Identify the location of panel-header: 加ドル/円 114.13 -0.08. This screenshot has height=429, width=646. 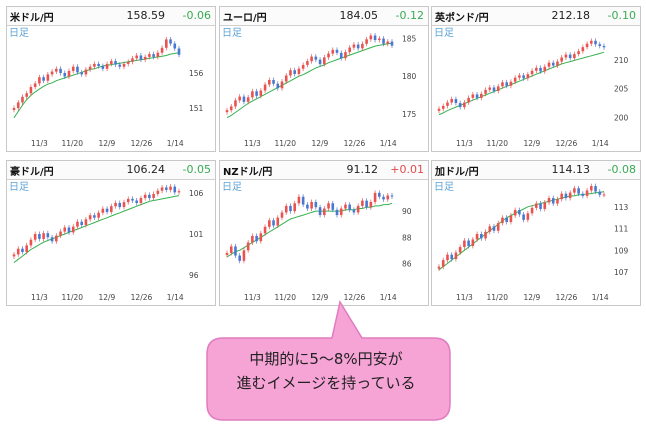
(536, 170).